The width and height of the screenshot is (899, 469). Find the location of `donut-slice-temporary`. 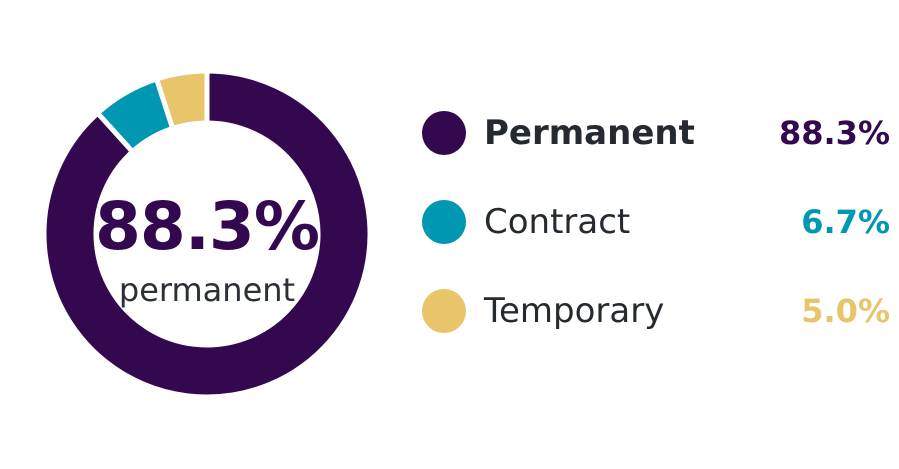

donut-slice-temporary is located at coordinates (181, 100).